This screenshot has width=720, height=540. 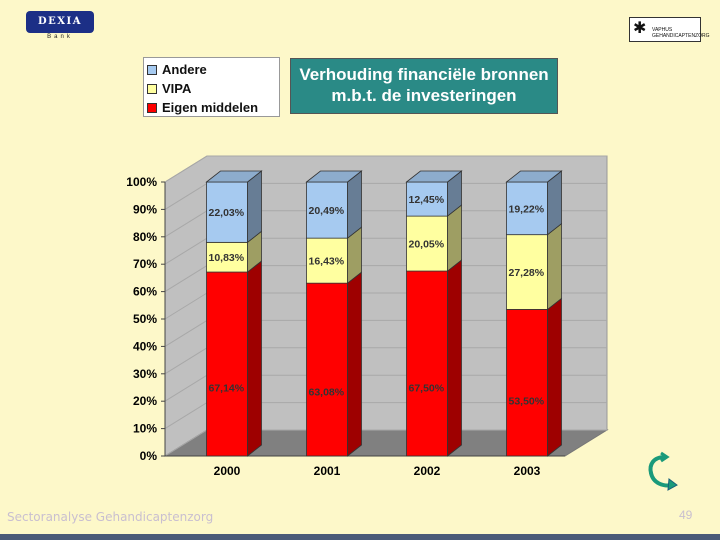 I want to click on data-label: 16,43%, so click(x=327, y=262).